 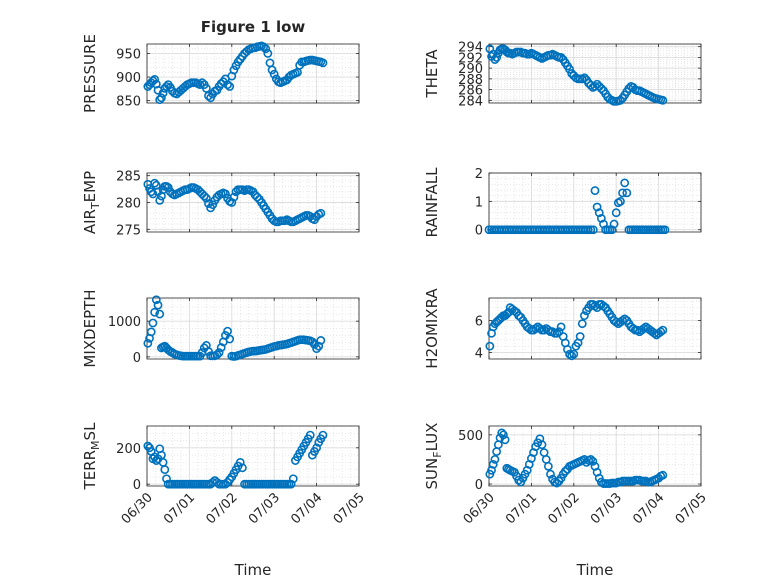 What do you see at coordinates (95, 445) in the screenshot?
I see `y-label-subscript: M` at bounding box center [95, 445].